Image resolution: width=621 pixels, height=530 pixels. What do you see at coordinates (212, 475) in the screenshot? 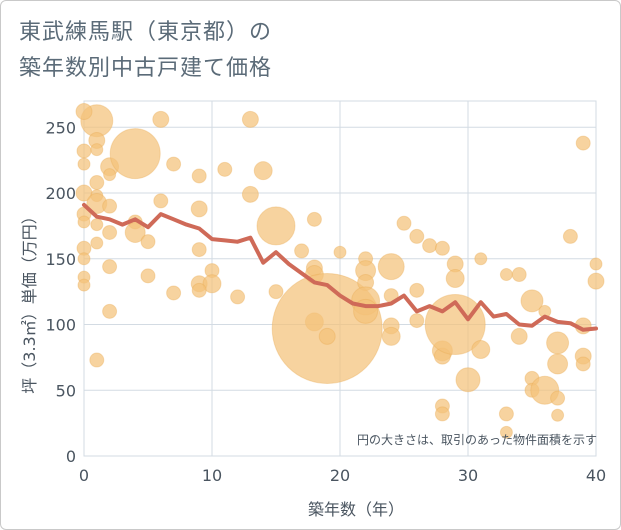
I see `x-tick-label: 10` at bounding box center [212, 475].